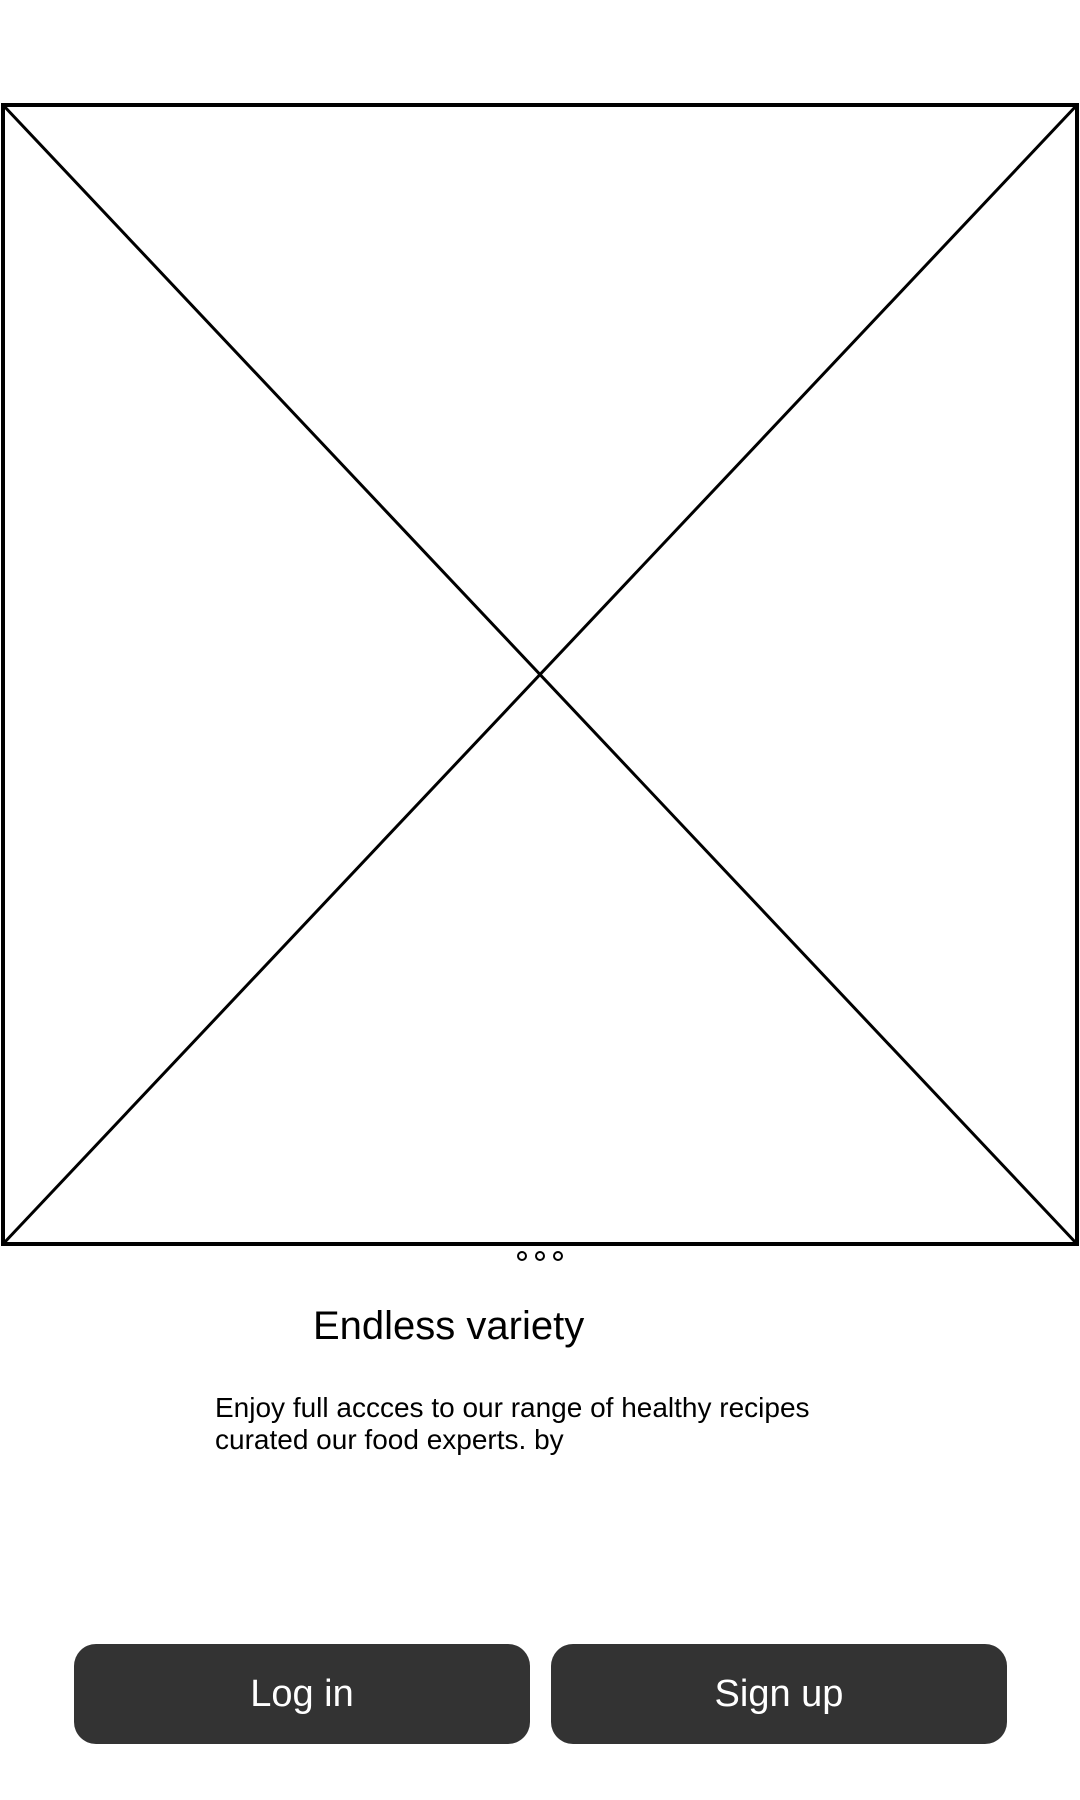 This screenshot has height=1800, width=1080. What do you see at coordinates (302, 1694) in the screenshot?
I see `login-button: Log in` at bounding box center [302, 1694].